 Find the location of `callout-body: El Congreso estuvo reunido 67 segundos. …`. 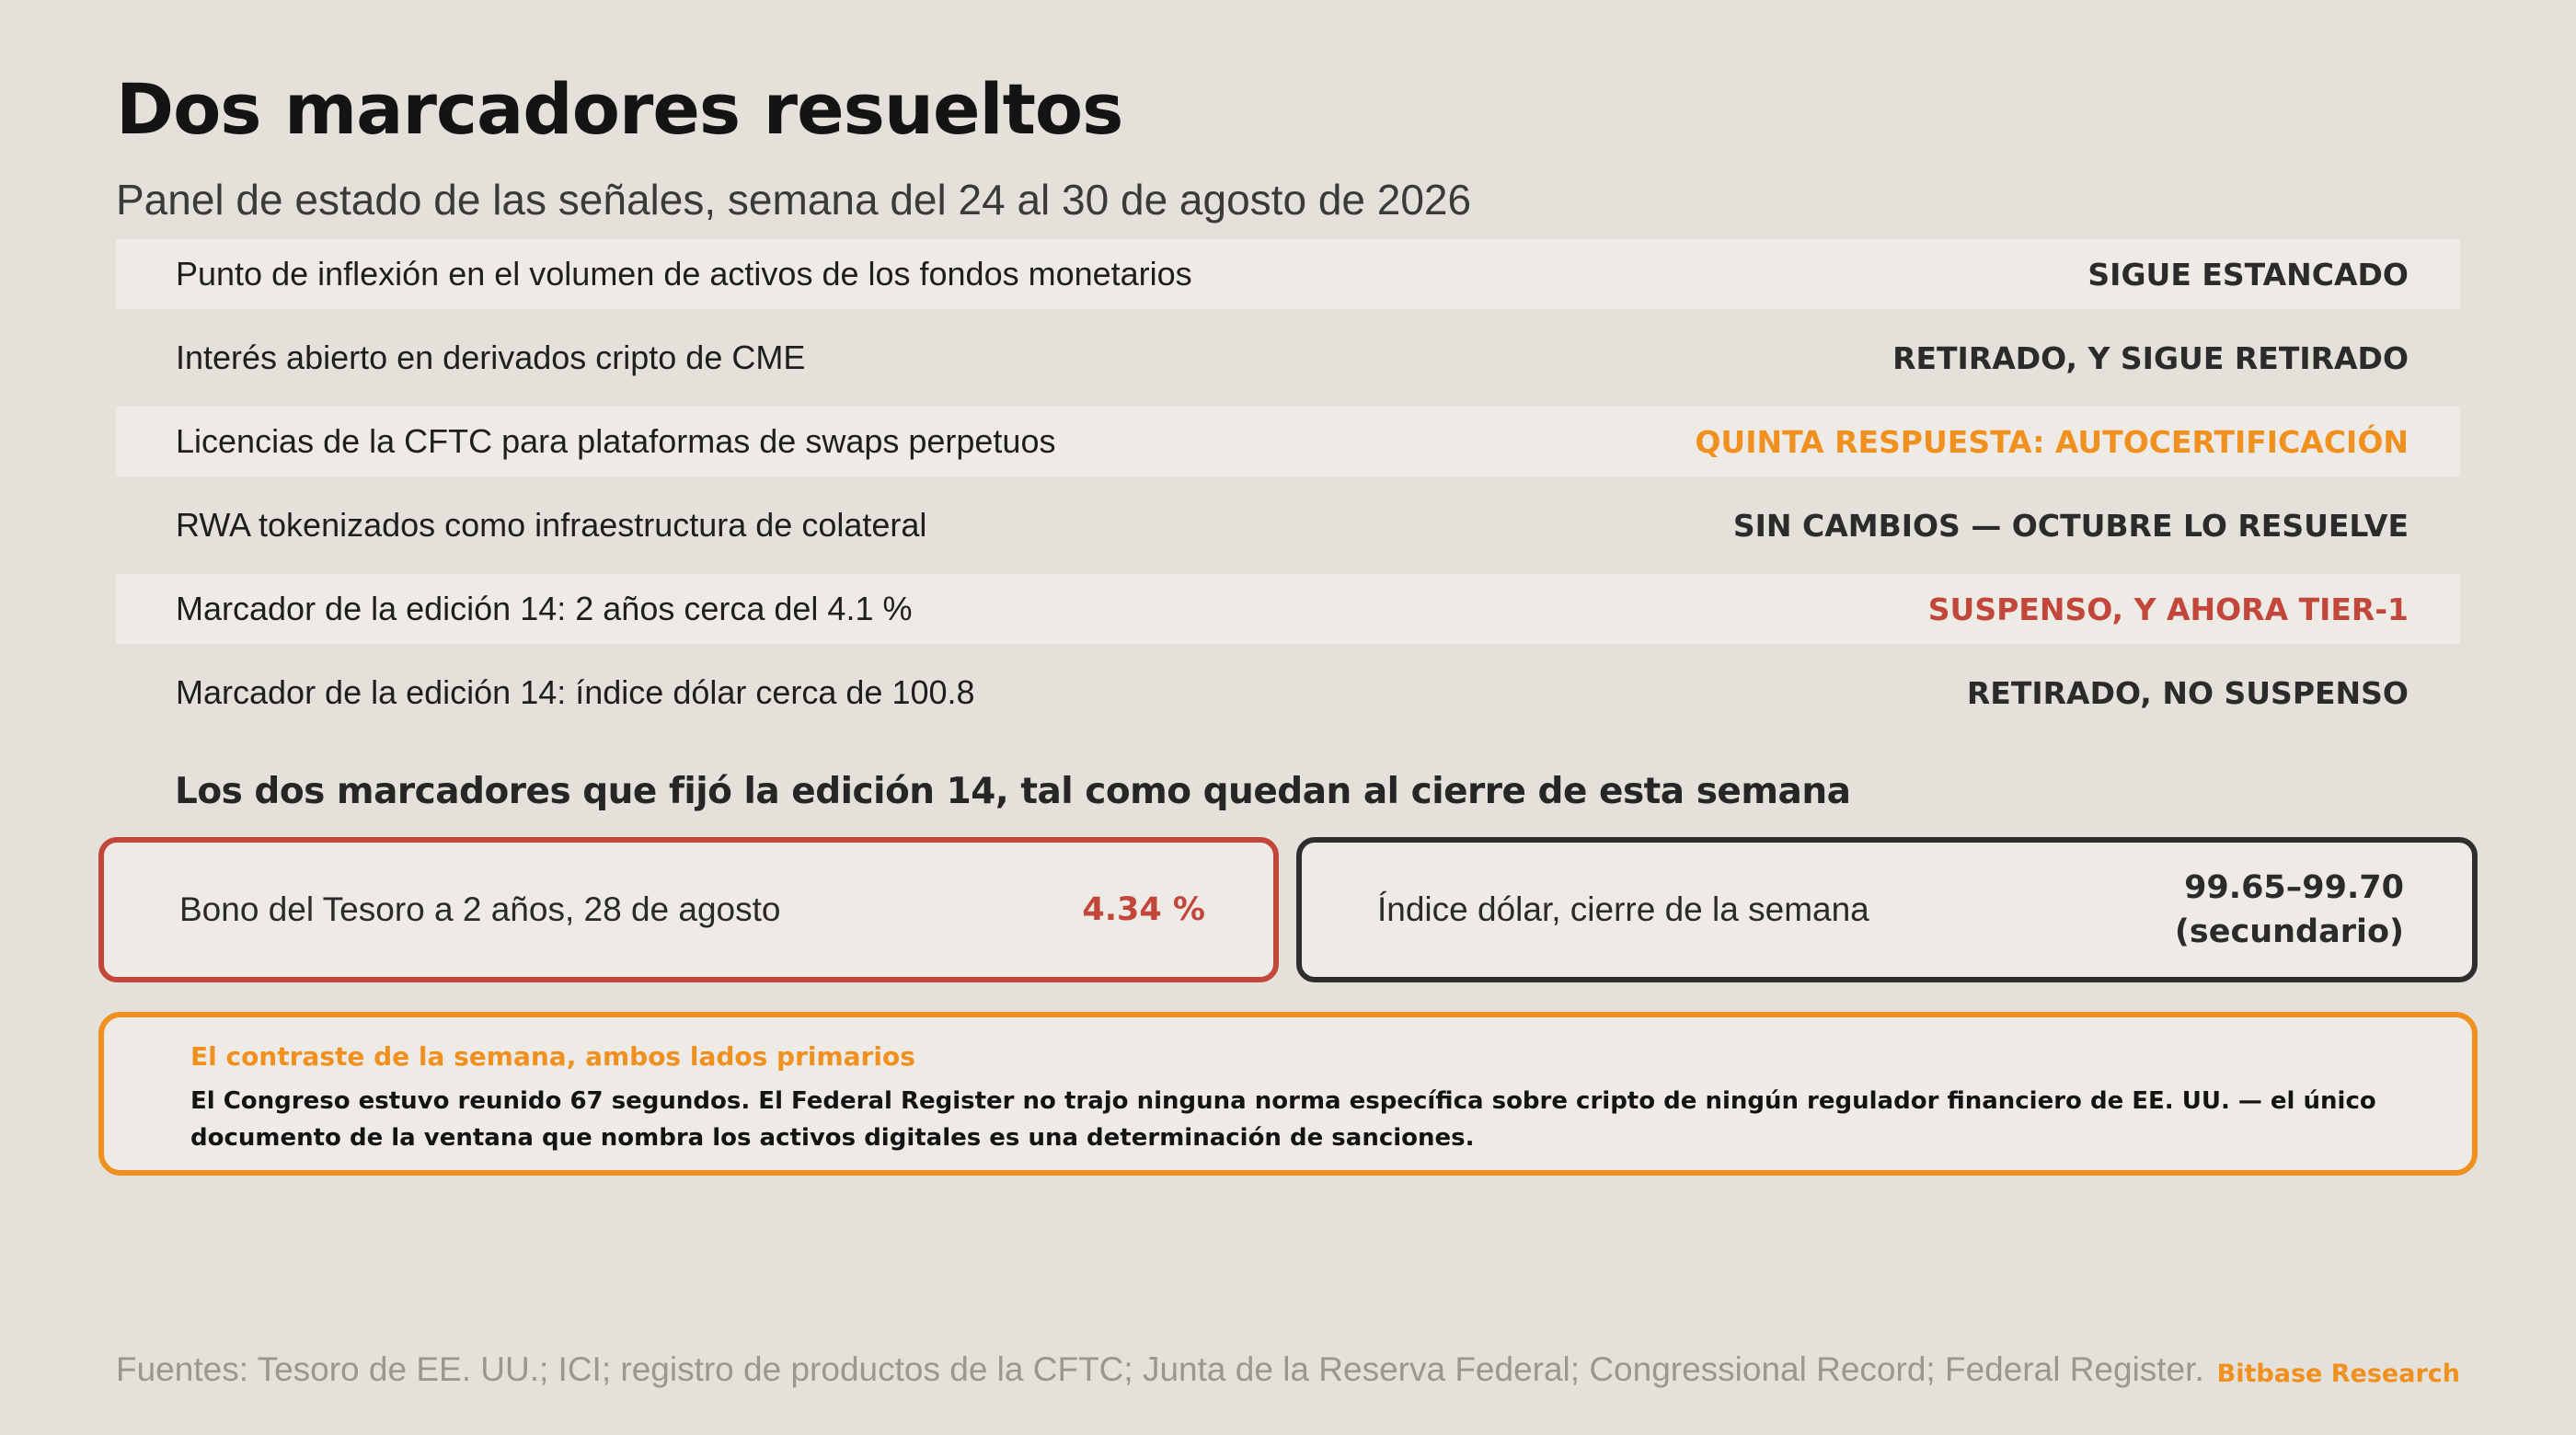

callout-body: El Congreso estuvo reunido 67 segundos. … is located at coordinates (1283, 1119).